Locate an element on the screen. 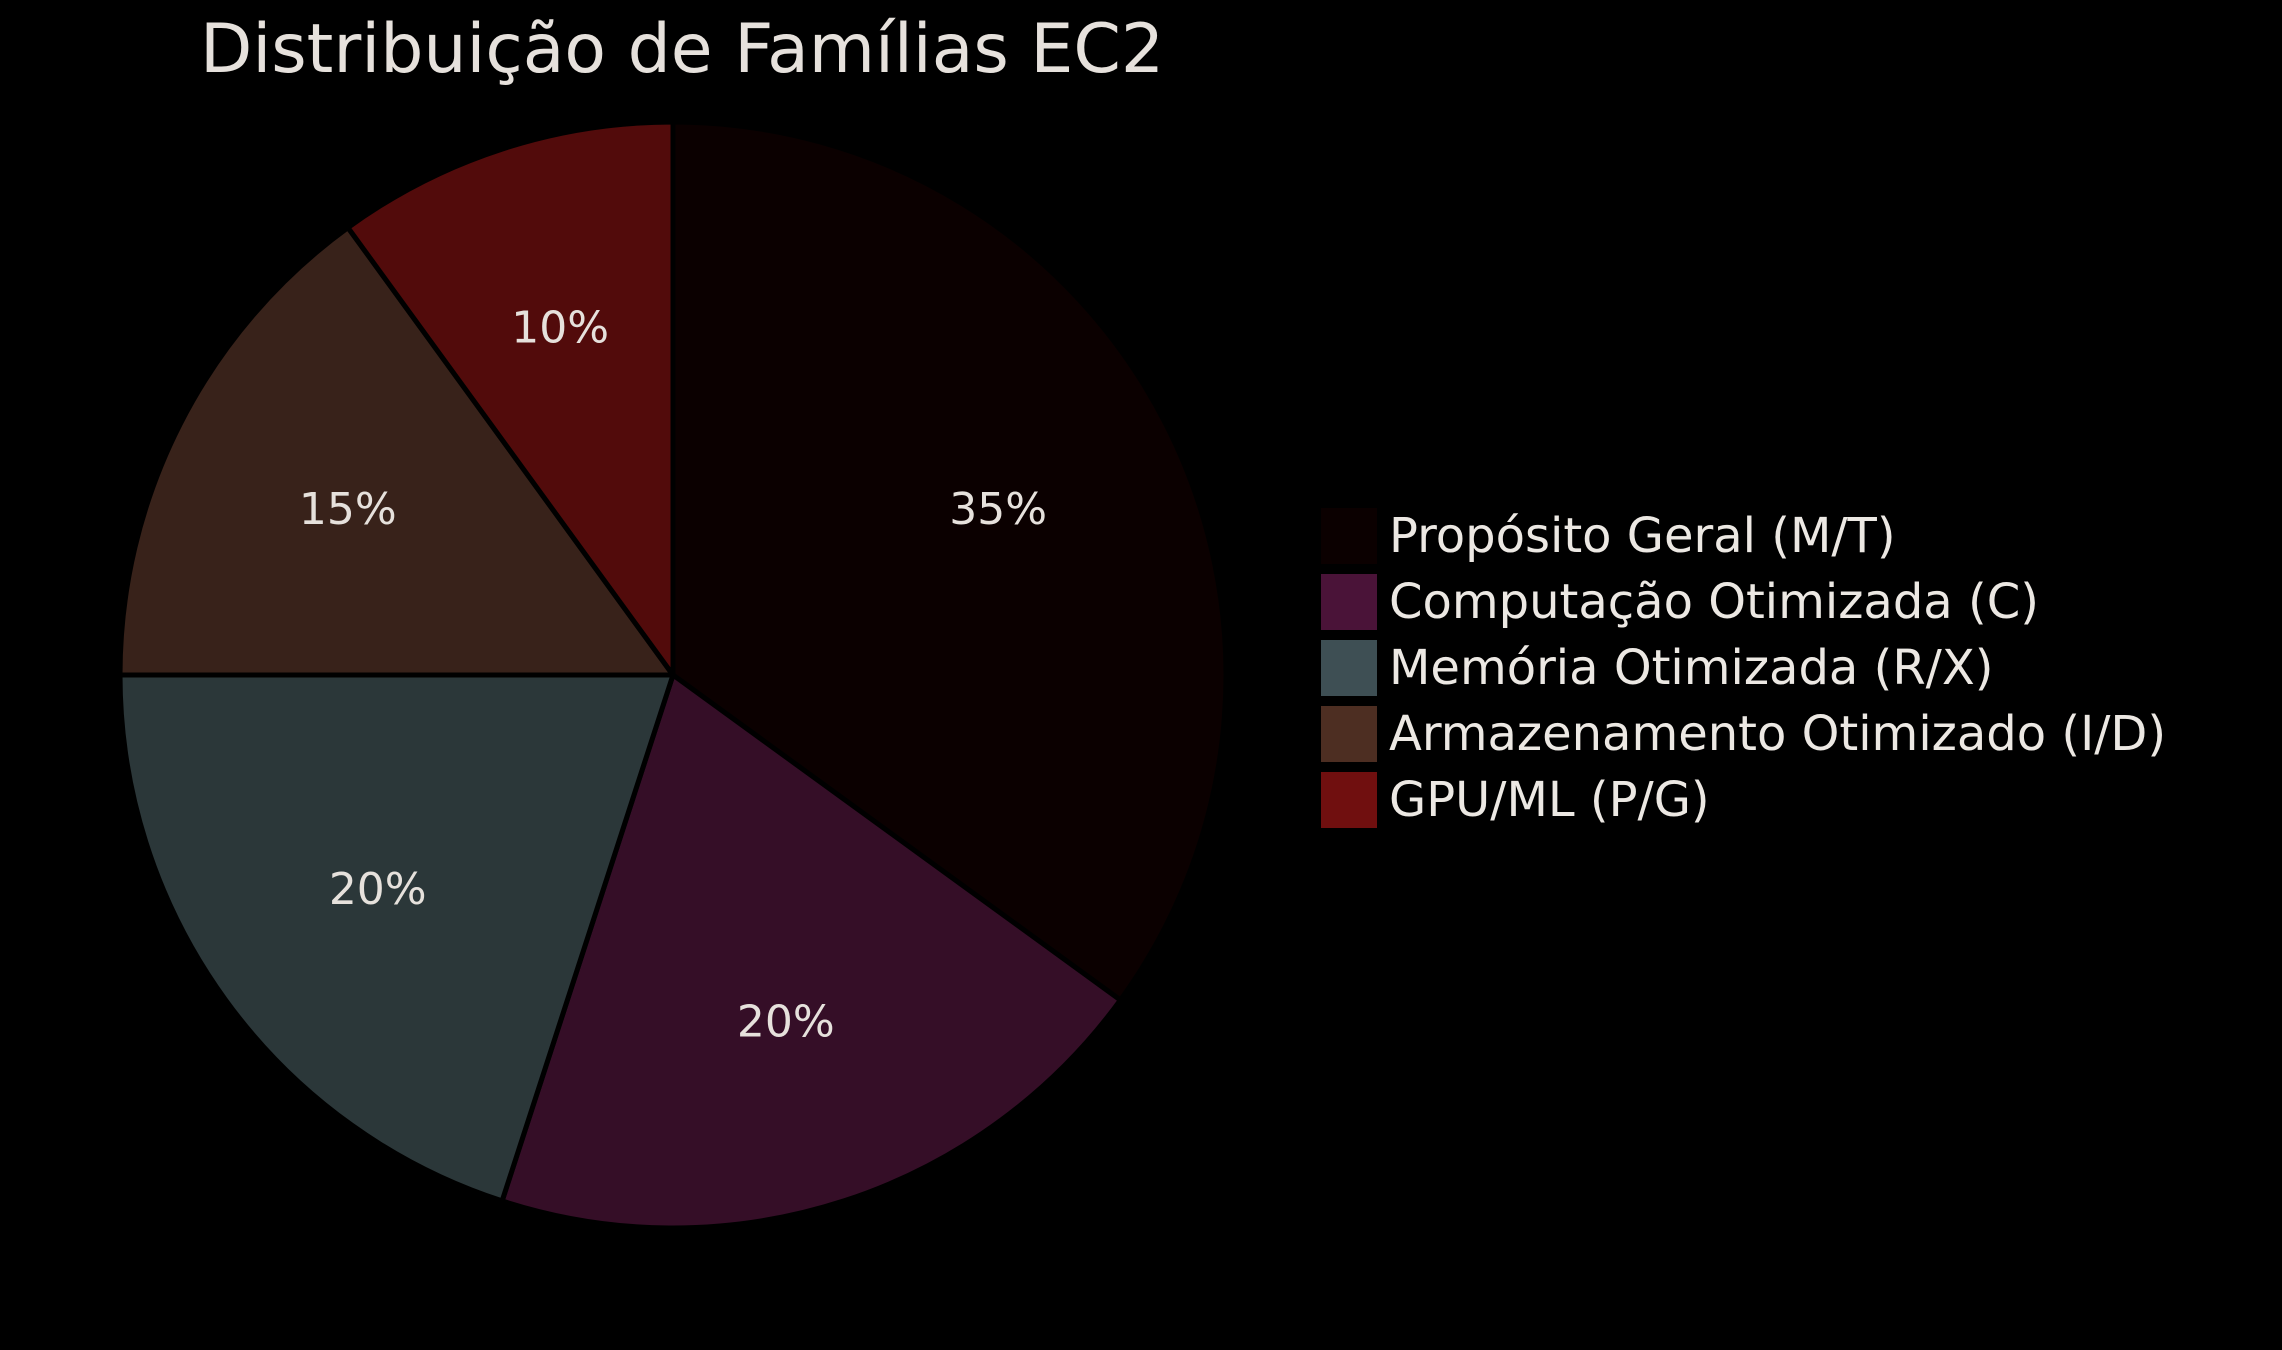 The width and height of the screenshot is (2282, 1350). slice-label-computacao-otimizada-c: 20% is located at coordinates (786, 1022).